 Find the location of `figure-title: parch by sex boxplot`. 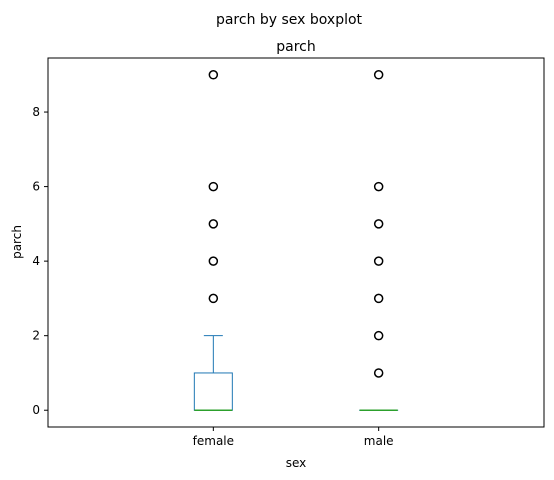

figure-title: parch by sex boxplot is located at coordinates (289, 20).